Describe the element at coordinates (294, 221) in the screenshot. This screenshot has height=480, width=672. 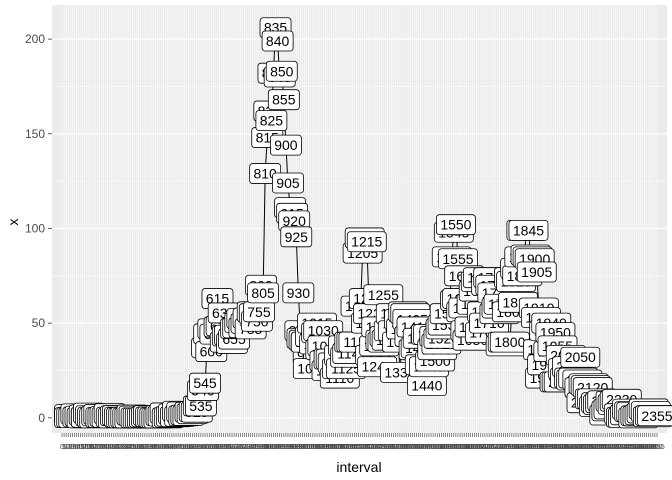
I see `data-label: 920` at that location.